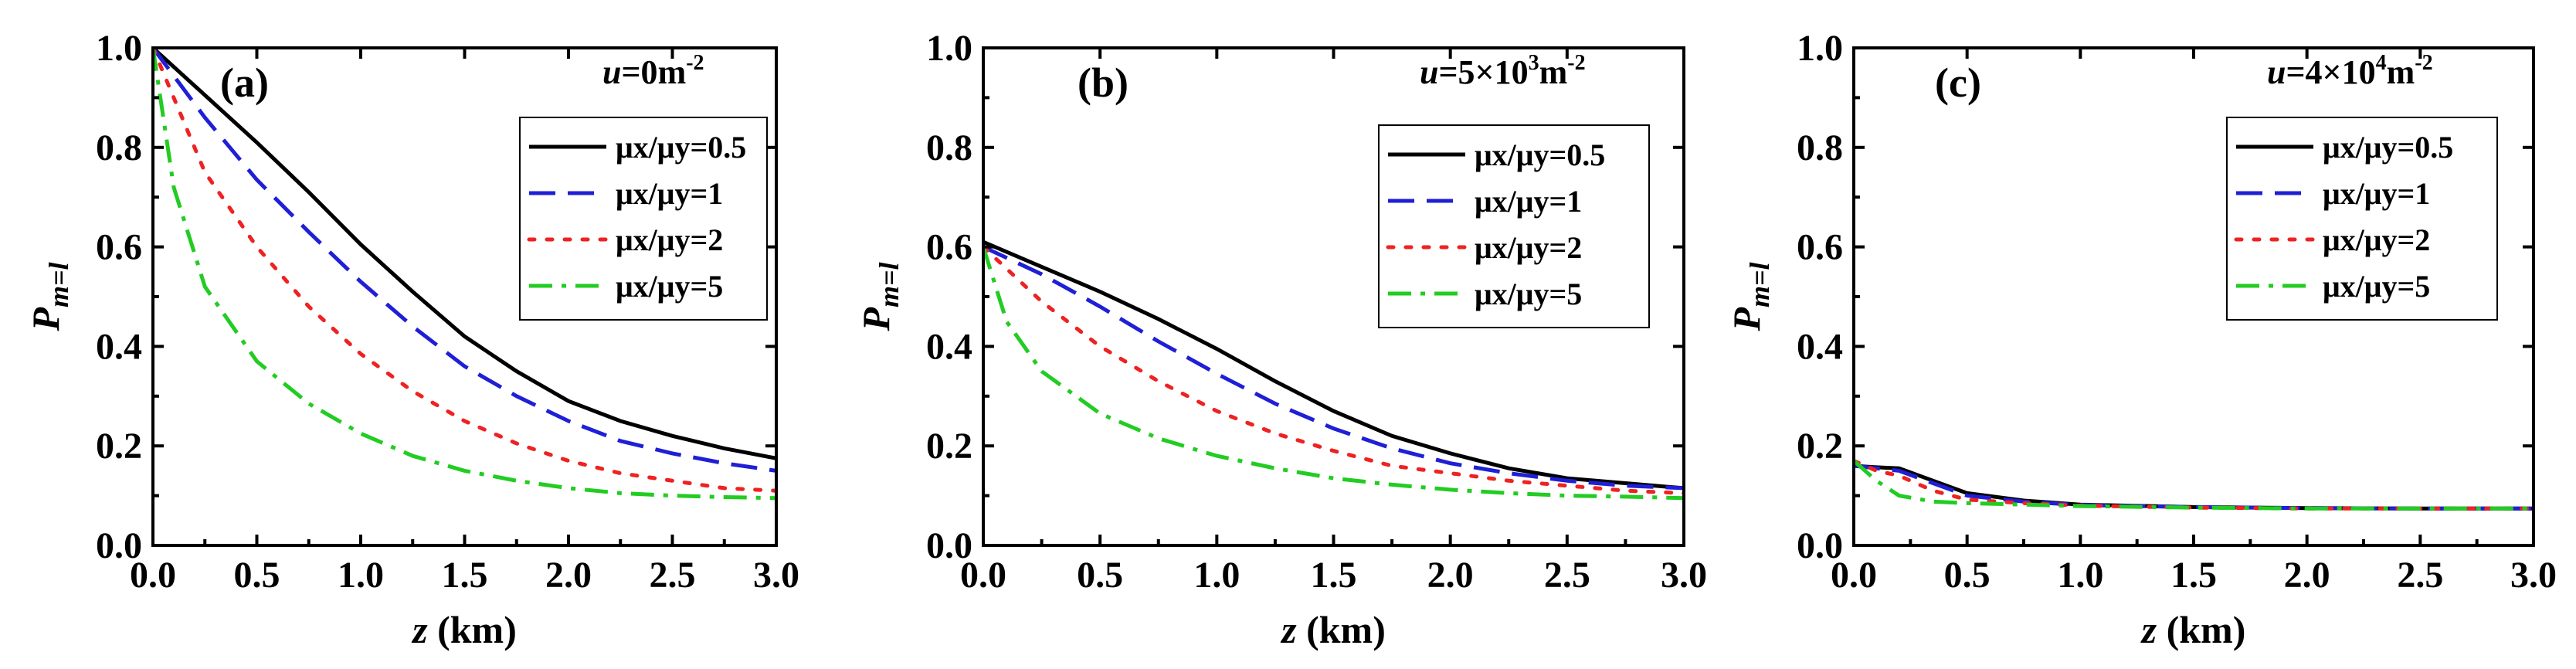  What do you see at coordinates (1503, 71) in the screenshot?
I see `parameter-label: u=5×103m-2` at bounding box center [1503, 71].